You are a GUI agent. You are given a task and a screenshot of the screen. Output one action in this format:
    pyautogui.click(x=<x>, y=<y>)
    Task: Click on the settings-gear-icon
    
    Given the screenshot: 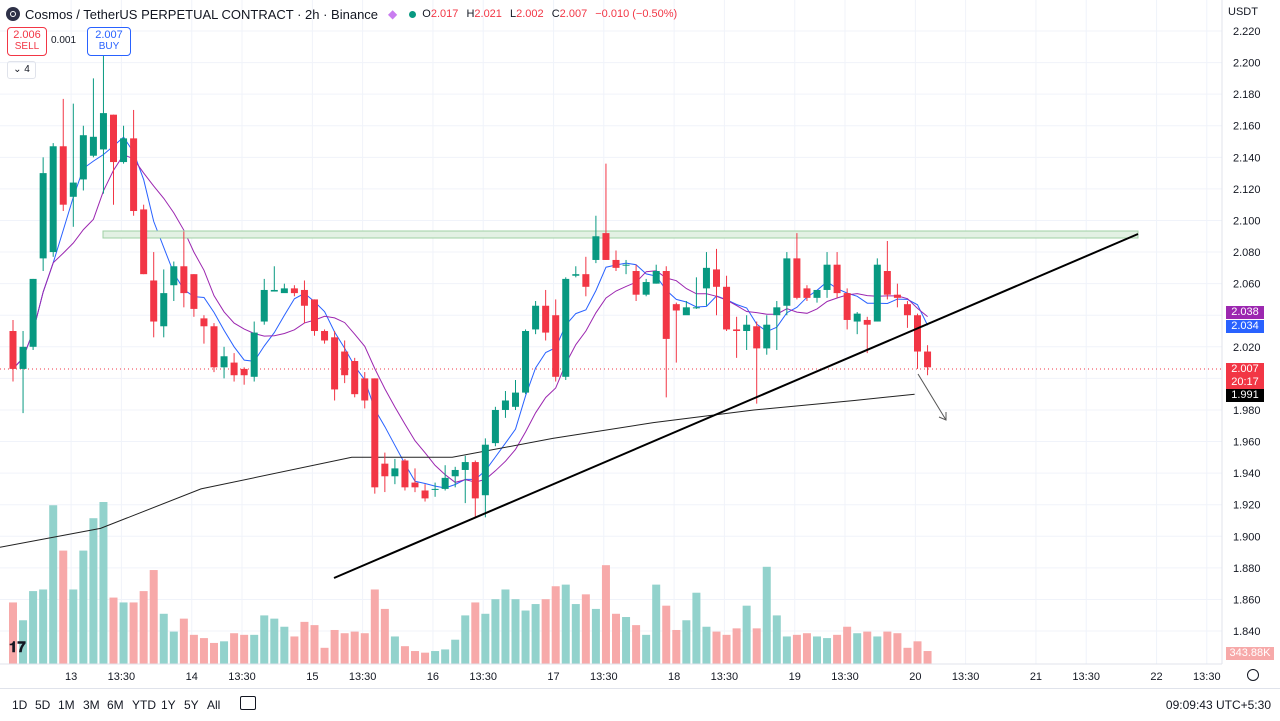 What is the action you would take?
    pyautogui.click(x=1253, y=675)
    